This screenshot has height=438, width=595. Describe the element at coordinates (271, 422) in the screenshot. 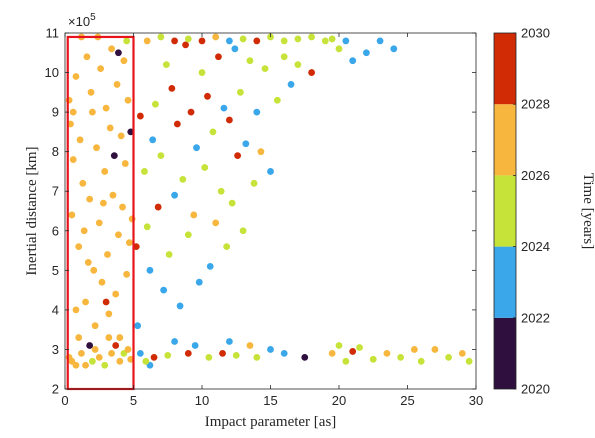

I see `x-axis-title: Impact parameter [as]` at that location.